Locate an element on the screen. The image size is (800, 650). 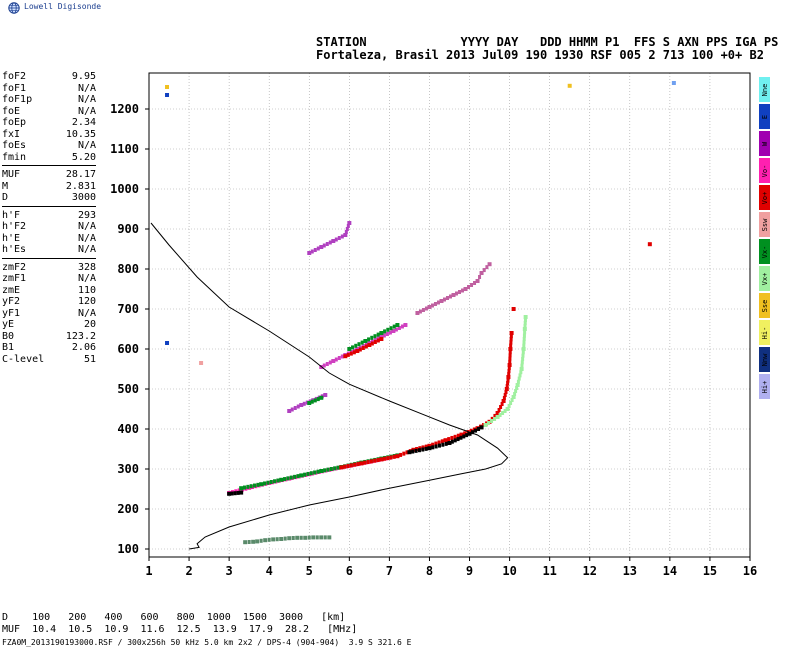
param-row: foE N/A is located at coordinates (49, 112).